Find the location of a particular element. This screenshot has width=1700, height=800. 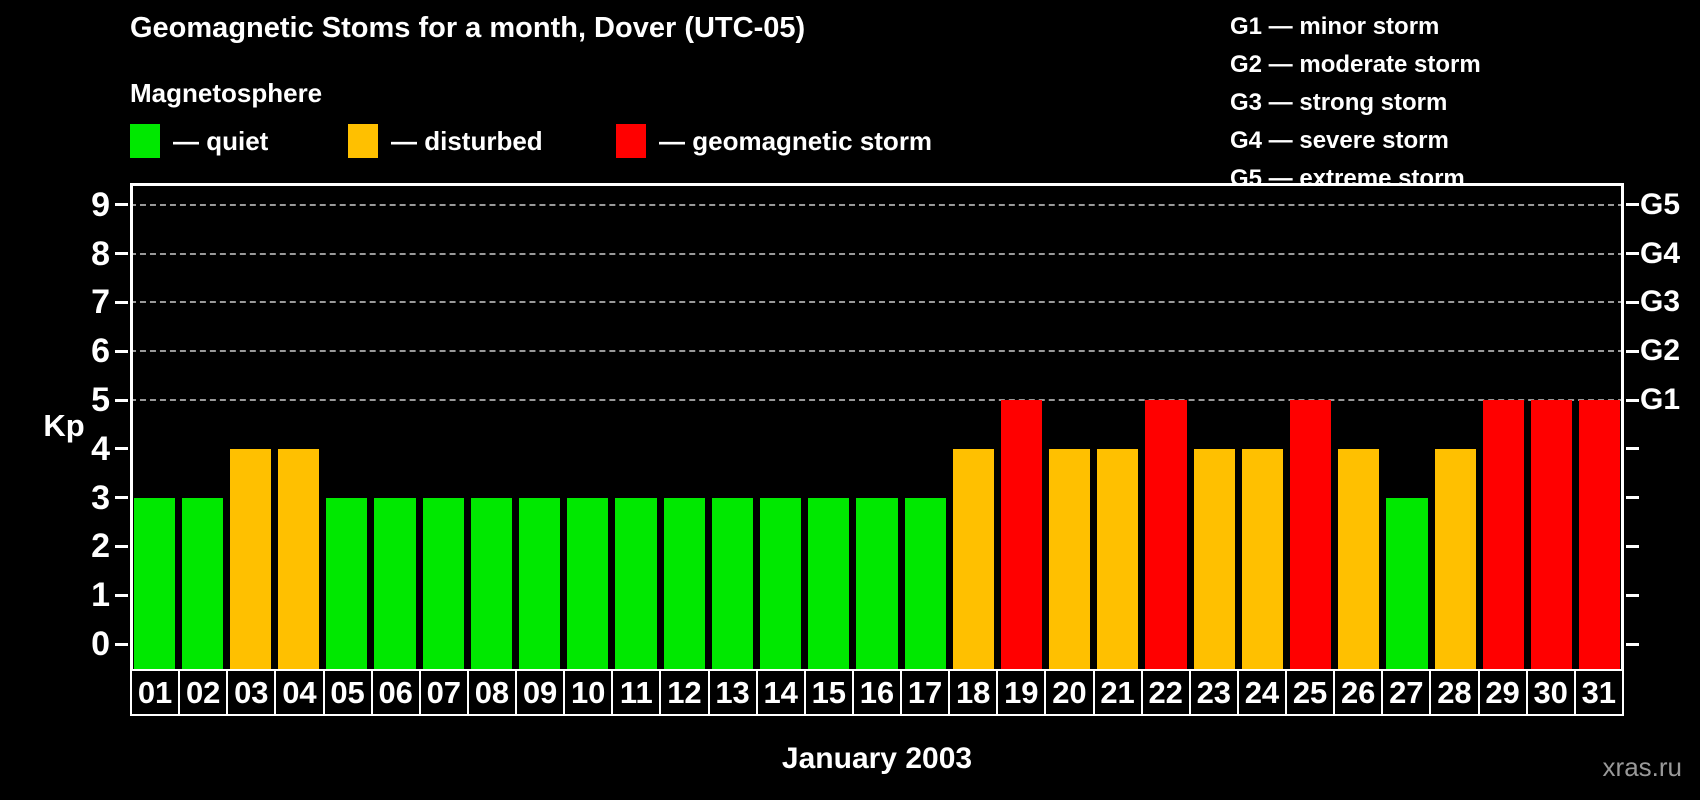

day-label-01: 01 is located at coordinates (155, 692).